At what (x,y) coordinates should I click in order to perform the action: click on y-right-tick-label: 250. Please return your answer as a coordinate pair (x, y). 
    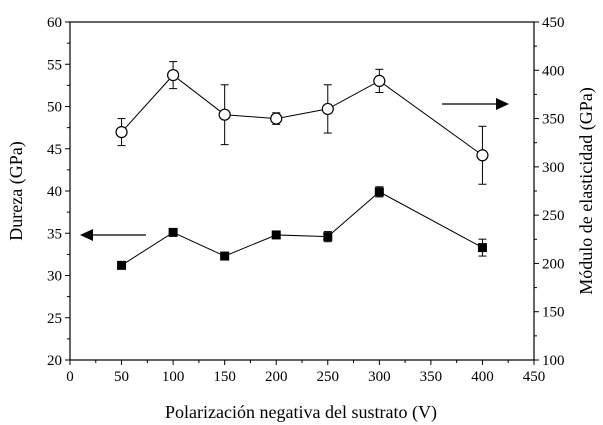
    Looking at the image, I should click on (553, 216).